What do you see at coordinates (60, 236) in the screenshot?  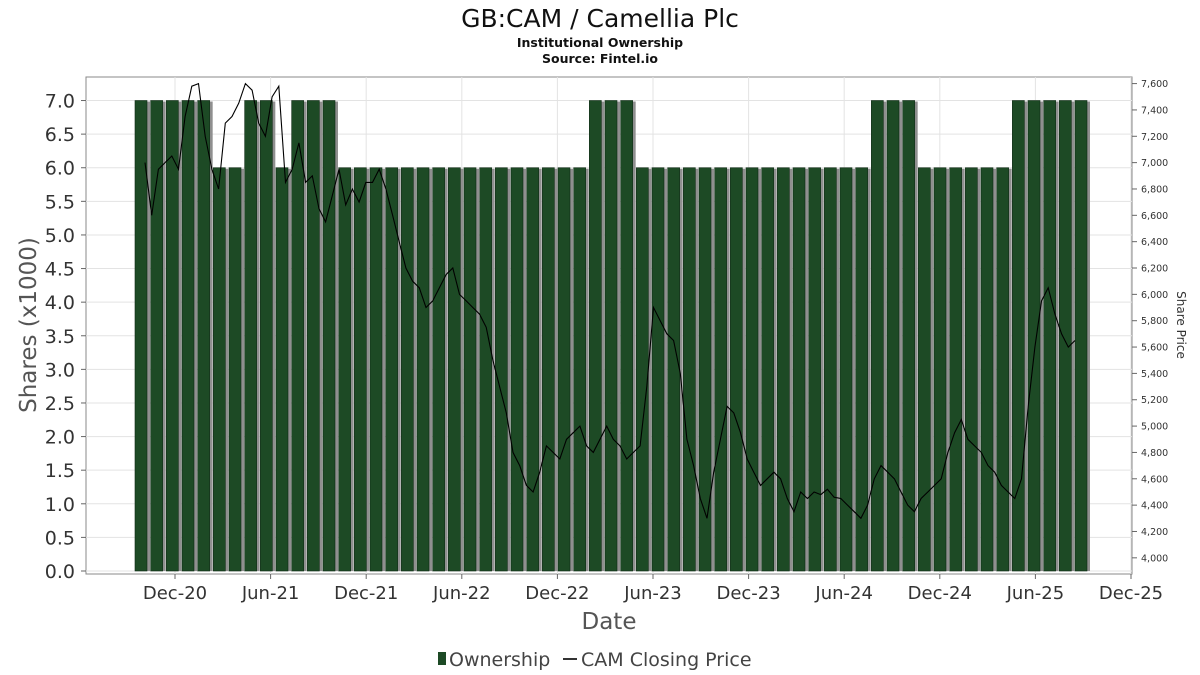 I see `y-left-tick-label: 5.0` at bounding box center [60, 236].